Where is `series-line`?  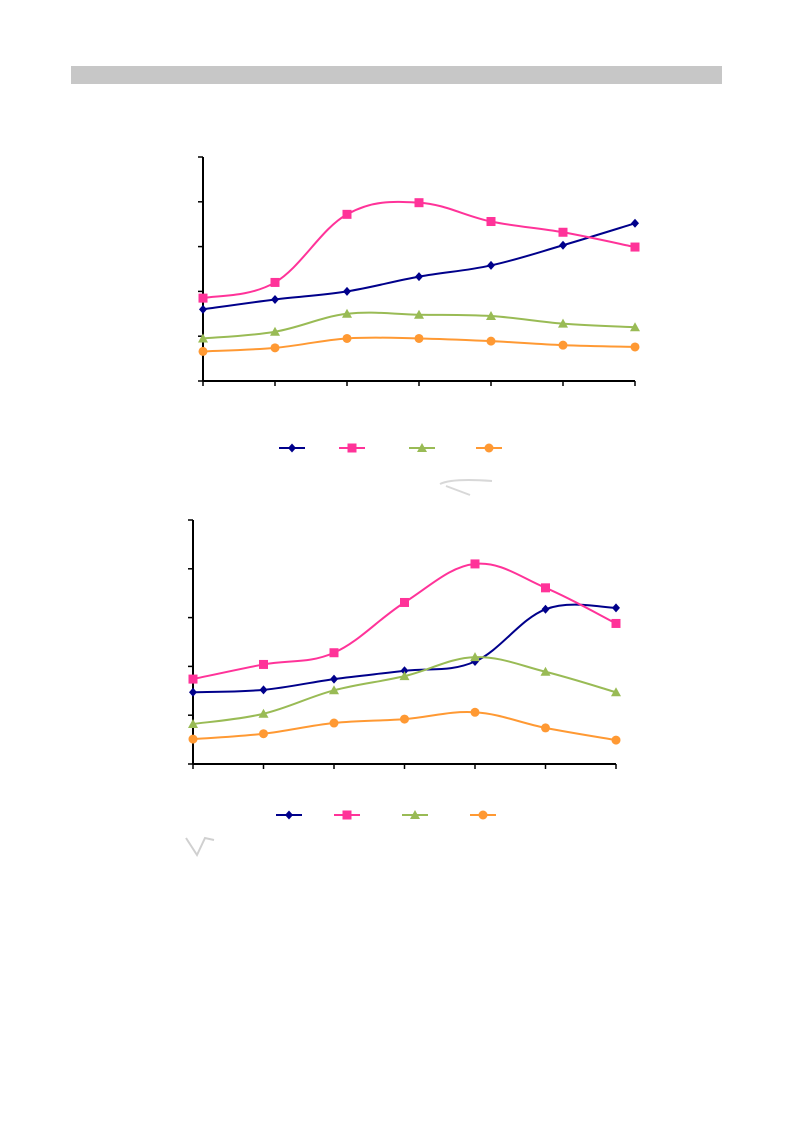 series-line is located at coordinates (404, 621).